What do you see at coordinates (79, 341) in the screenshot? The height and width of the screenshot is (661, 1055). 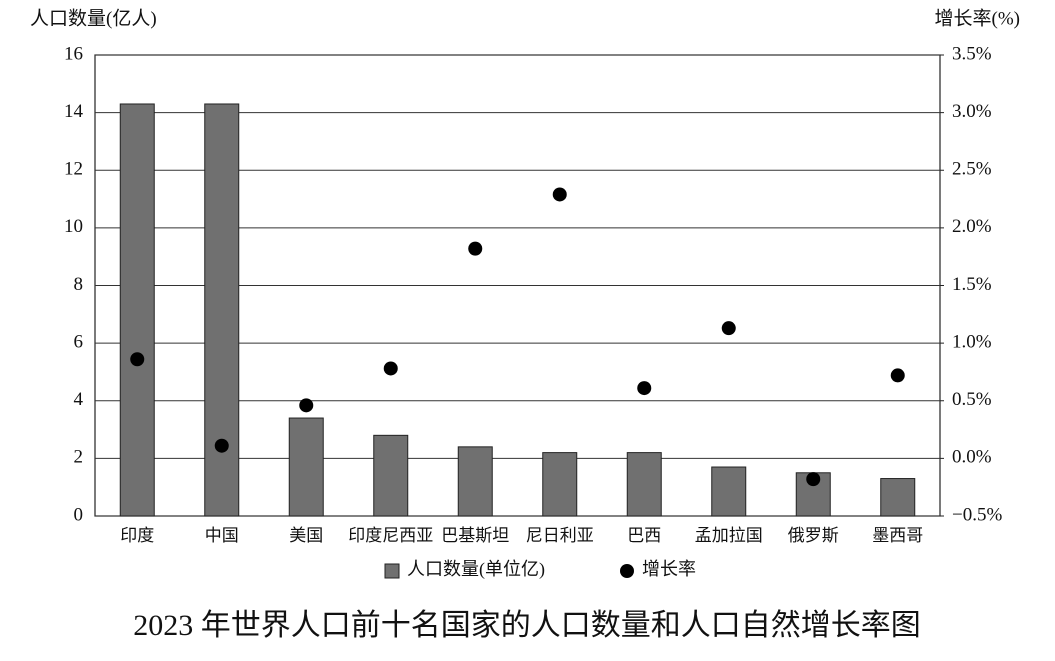 I see `y-tick-label: 6` at bounding box center [79, 341].